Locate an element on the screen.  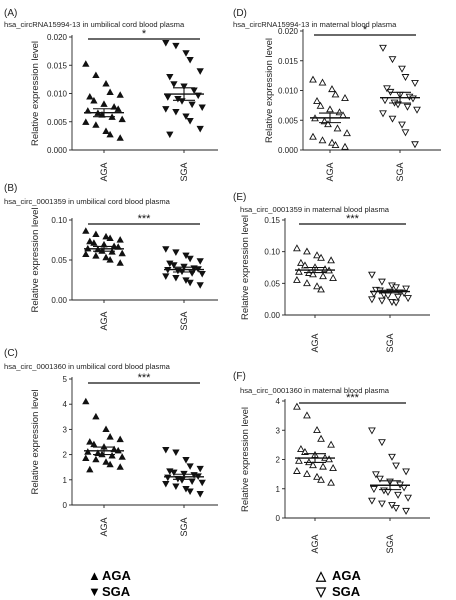
panel-label: (F) is located at coordinates (239, 376).